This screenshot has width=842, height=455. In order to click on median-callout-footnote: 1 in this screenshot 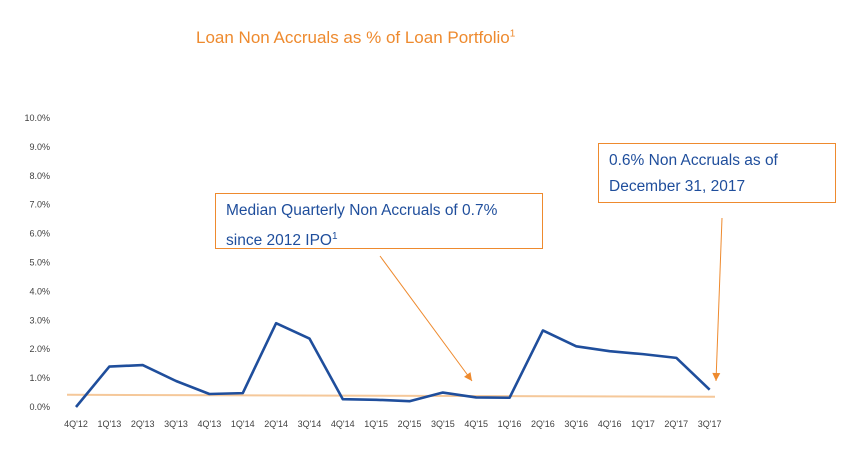, I will do `click(334, 236)`.